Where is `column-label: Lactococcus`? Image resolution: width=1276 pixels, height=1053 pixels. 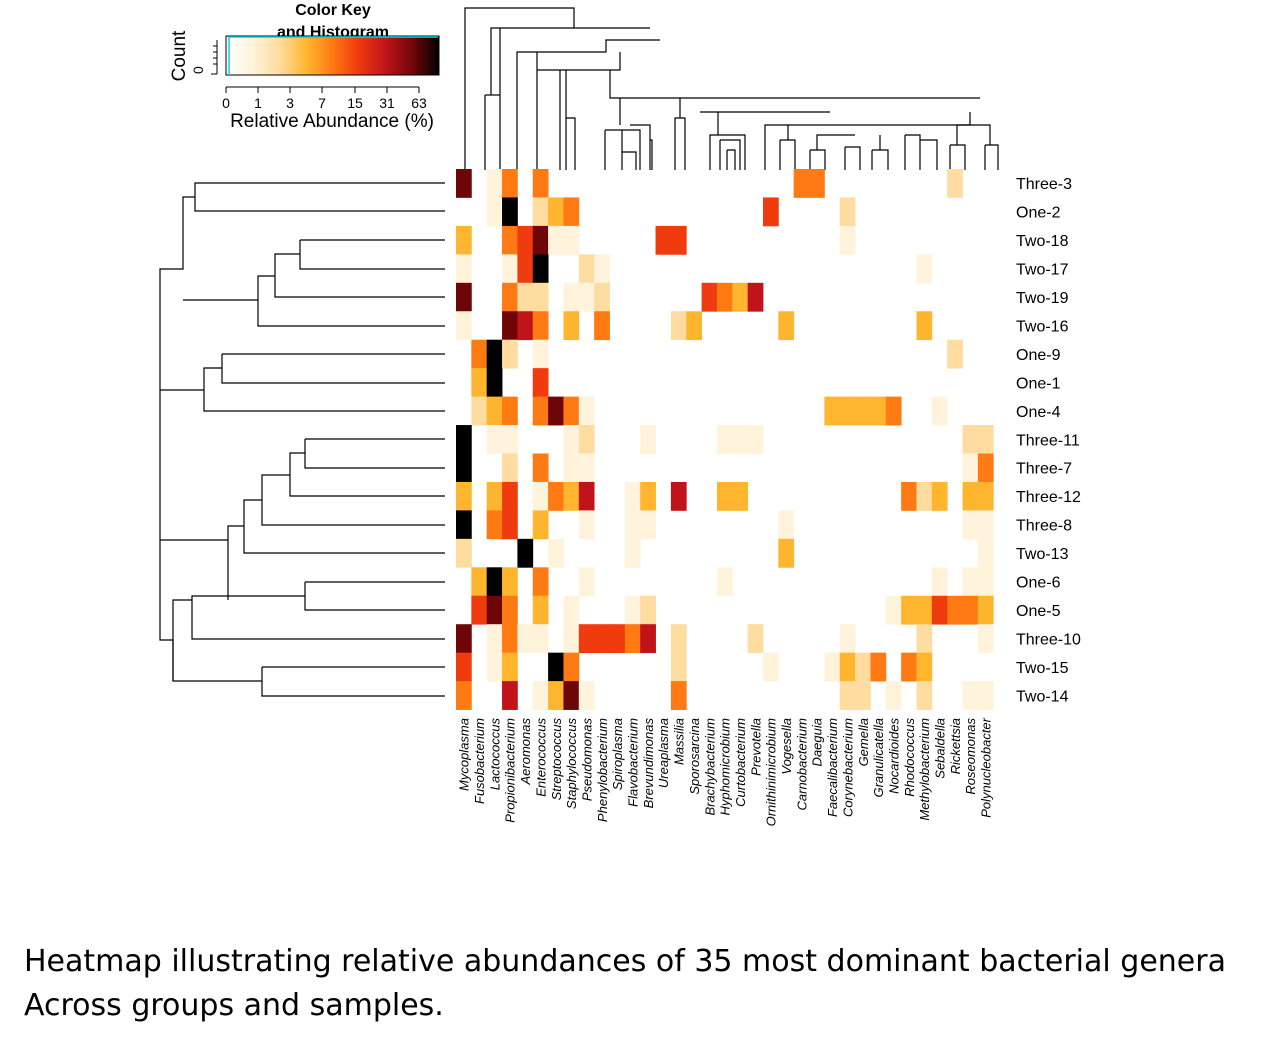
column-label: Lactococcus is located at coordinates (494, 754).